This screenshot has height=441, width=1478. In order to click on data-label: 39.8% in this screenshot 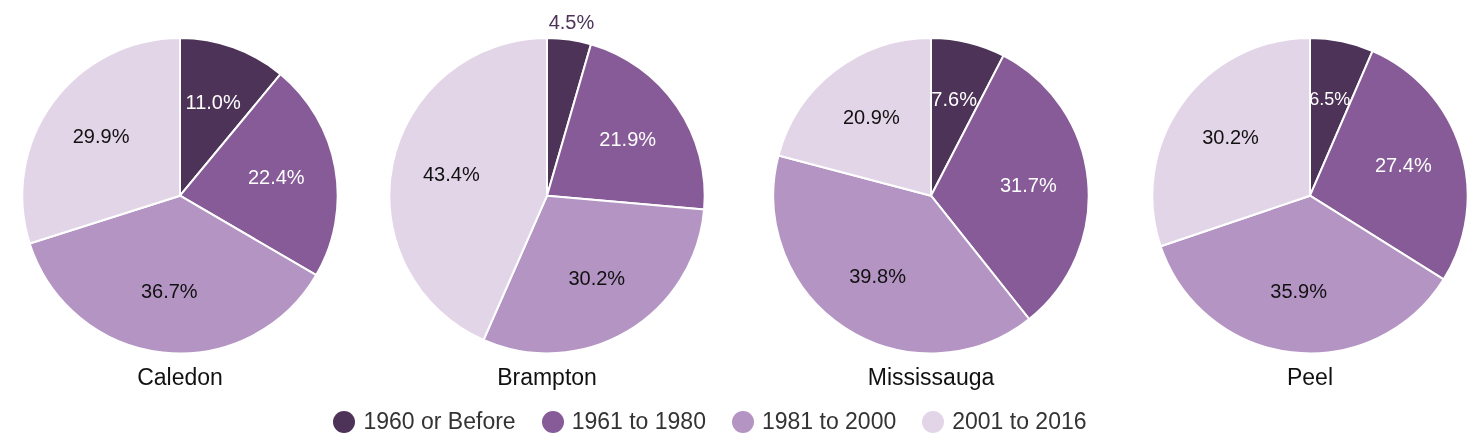, I will do `click(878, 276)`.